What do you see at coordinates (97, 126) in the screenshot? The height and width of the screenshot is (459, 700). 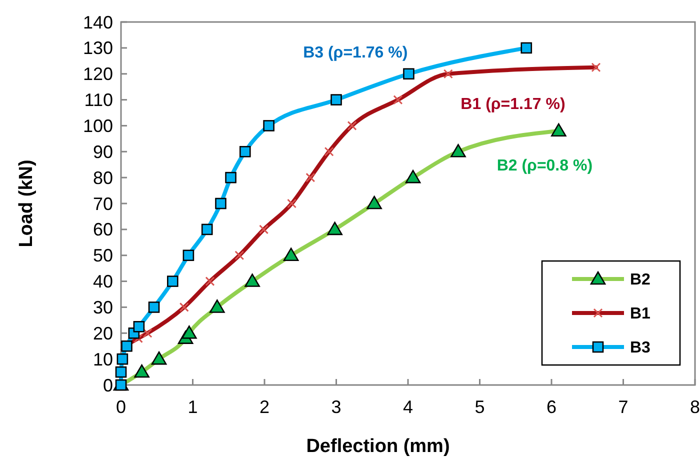 I see `y-tick-label: 100` at bounding box center [97, 126].